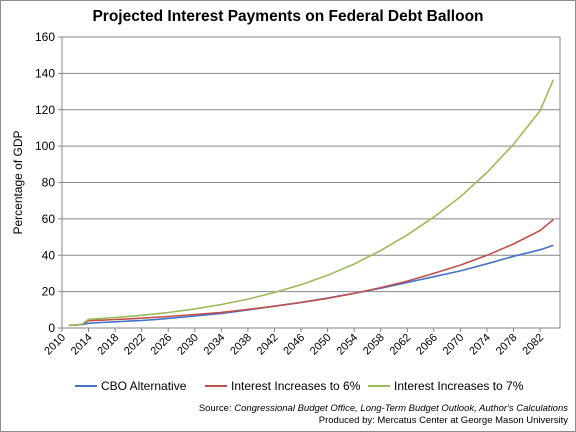 This screenshot has width=576, height=432. I want to click on x-tick-label: 2082, so click(533, 345).